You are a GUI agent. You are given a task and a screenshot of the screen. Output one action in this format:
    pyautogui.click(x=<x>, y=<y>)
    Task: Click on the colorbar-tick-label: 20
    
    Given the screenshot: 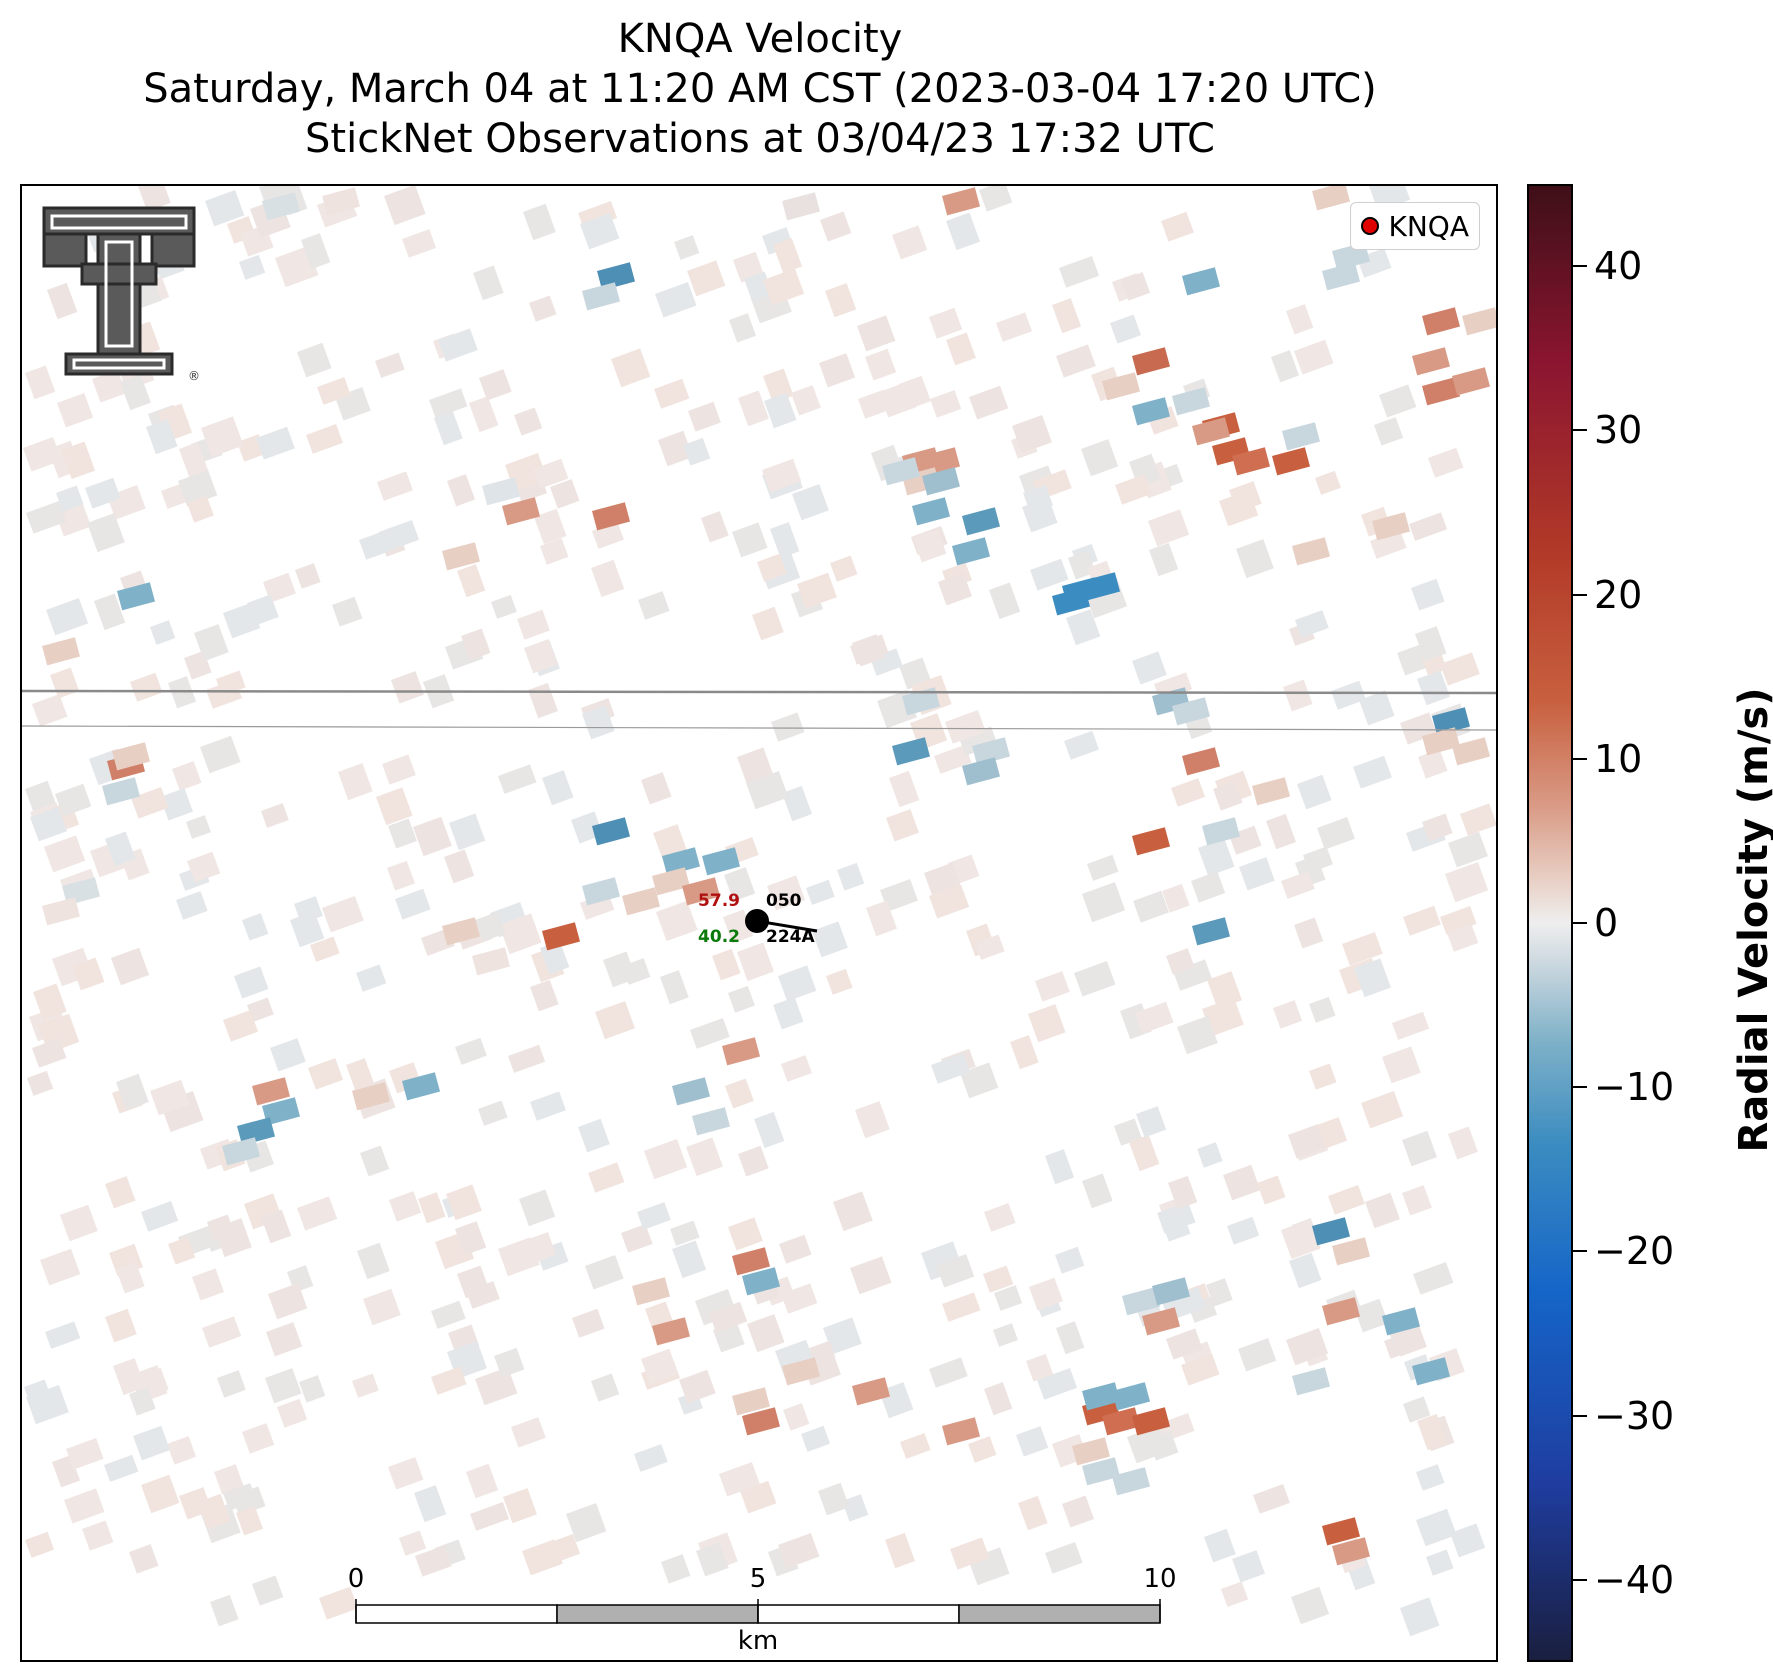 What is the action you would take?
    pyautogui.click(x=1618, y=594)
    